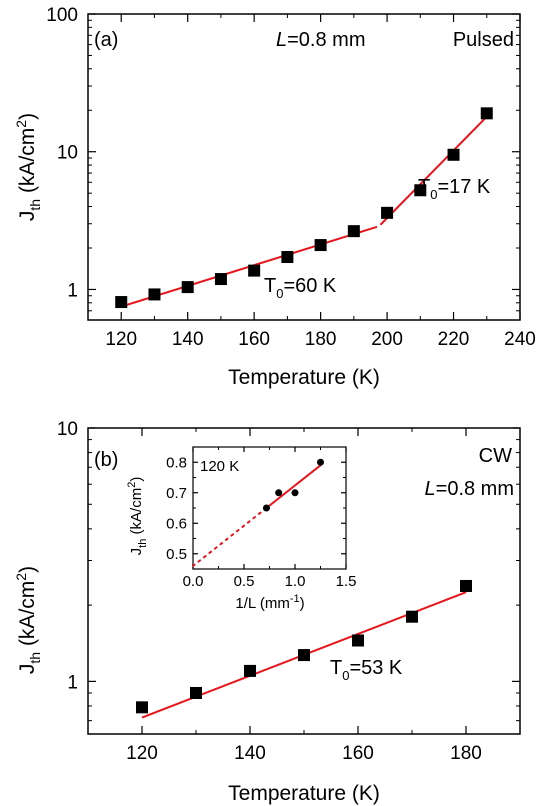  I want to click on y-tick-label: 0.6, so click(176, 523).